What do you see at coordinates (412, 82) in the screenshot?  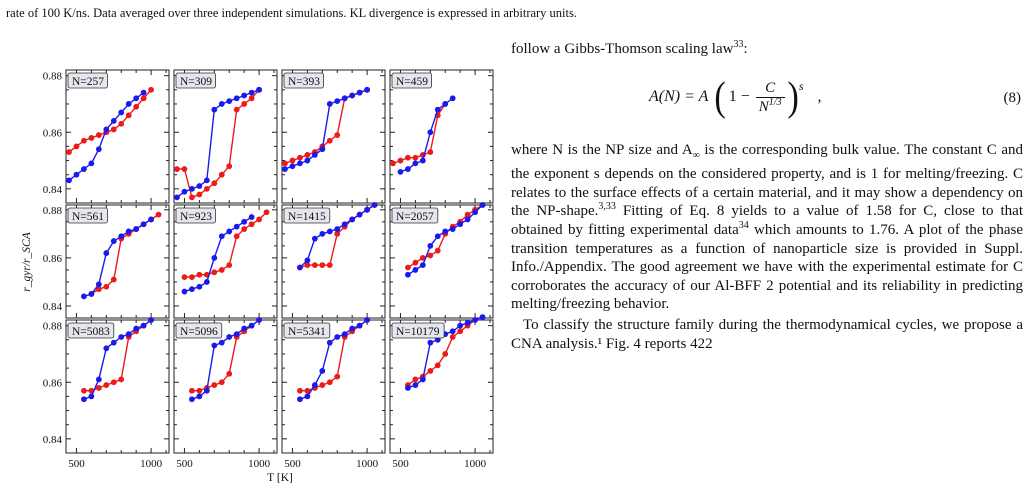 I see `panel-label: N=459` at bounding box center [412, 82].